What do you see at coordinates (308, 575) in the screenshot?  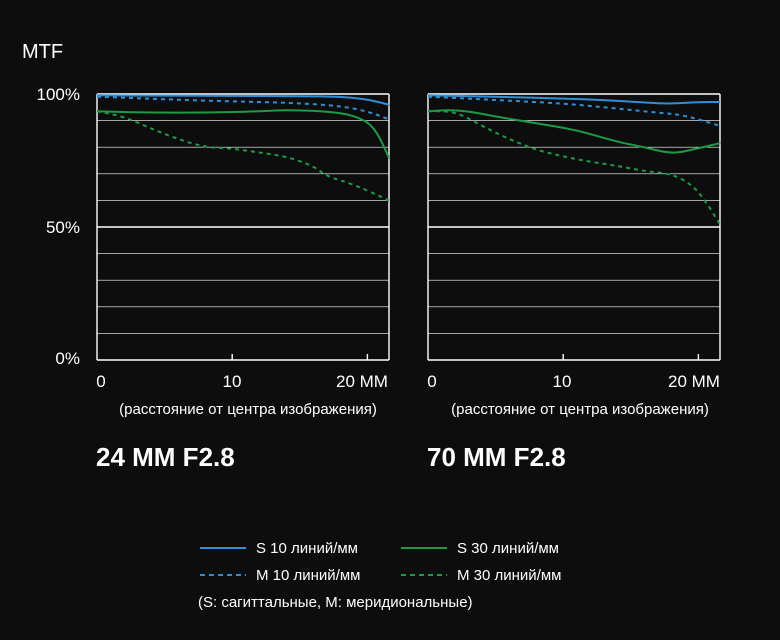 I see `legend-label-m10: M 10 линий/мм` at bounding box center [308, 575].